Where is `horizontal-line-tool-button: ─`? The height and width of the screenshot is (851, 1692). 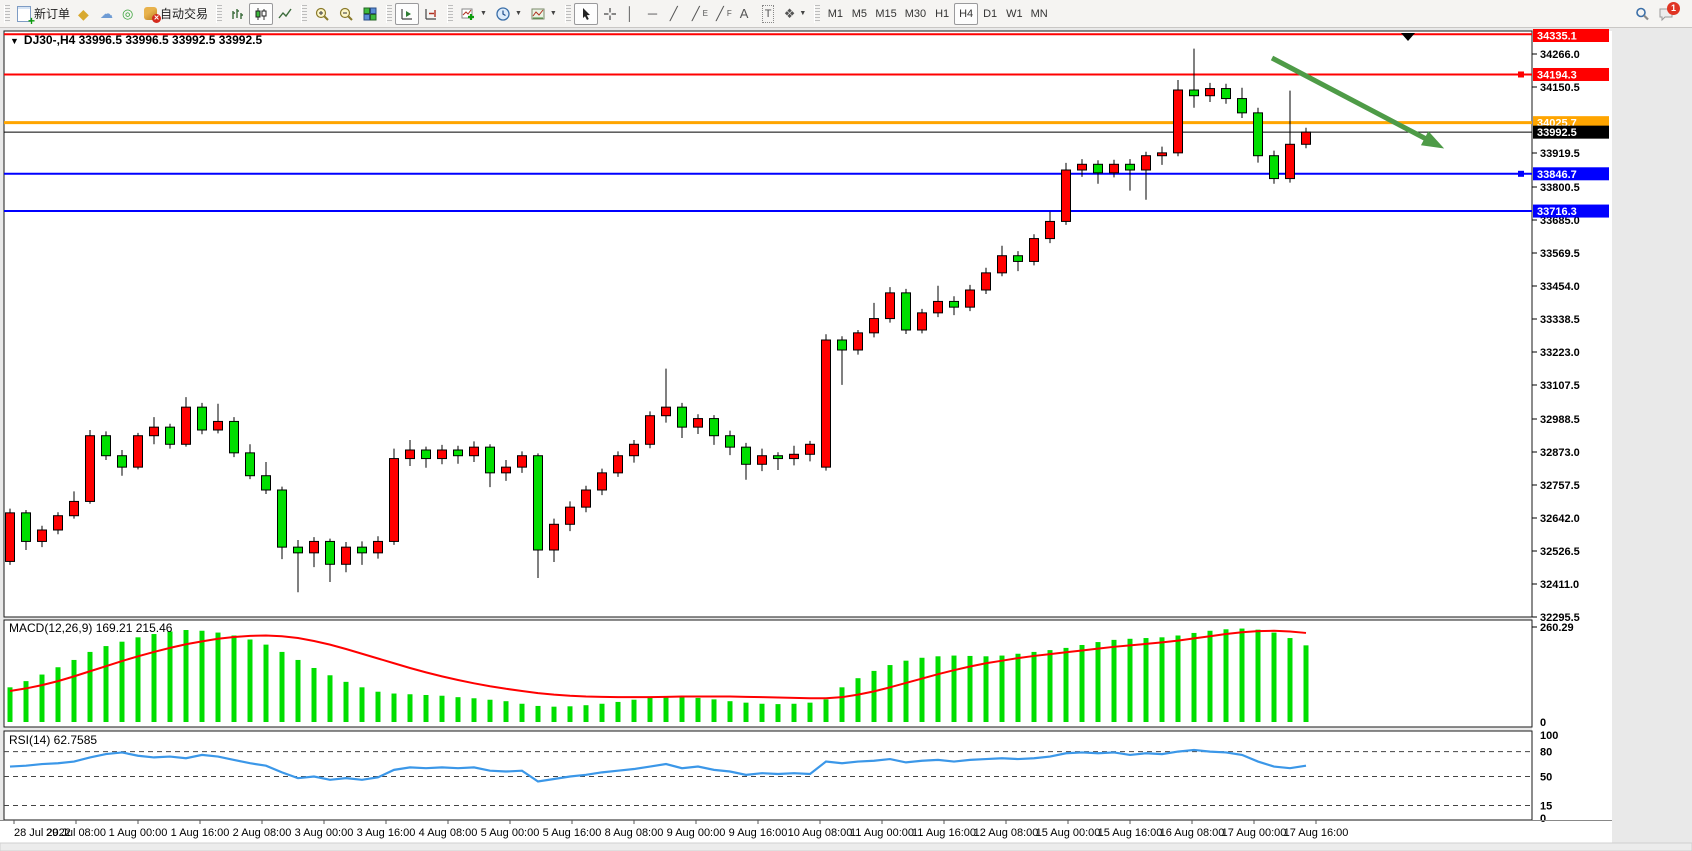
horizontal-line-tool-button: ─ is located at coordinates (655, 14).